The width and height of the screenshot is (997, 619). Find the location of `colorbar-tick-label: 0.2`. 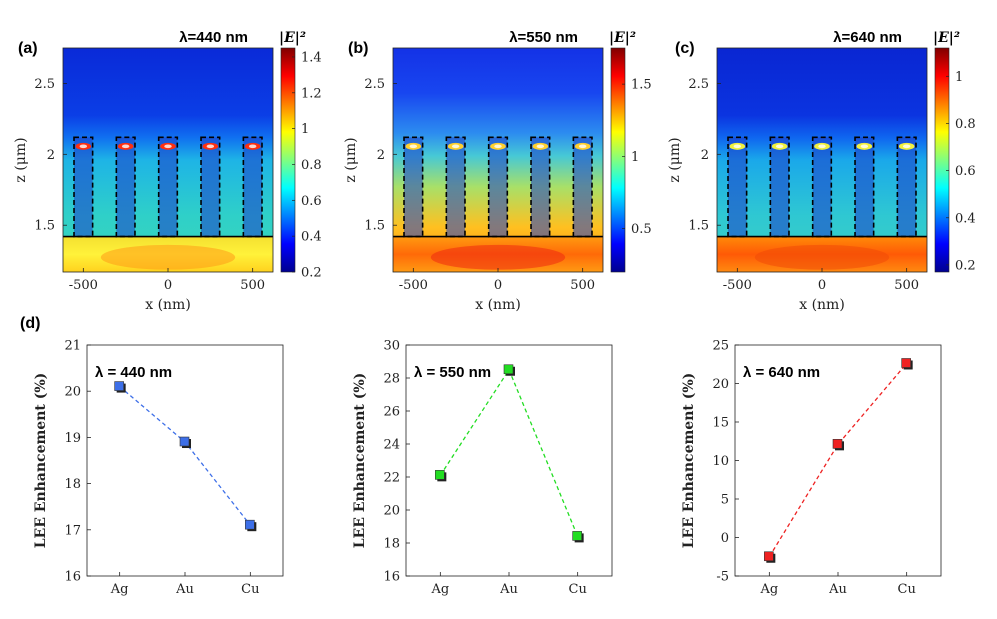

colorbar-tick-label: 0.2 is located at coordinates (311, 273).